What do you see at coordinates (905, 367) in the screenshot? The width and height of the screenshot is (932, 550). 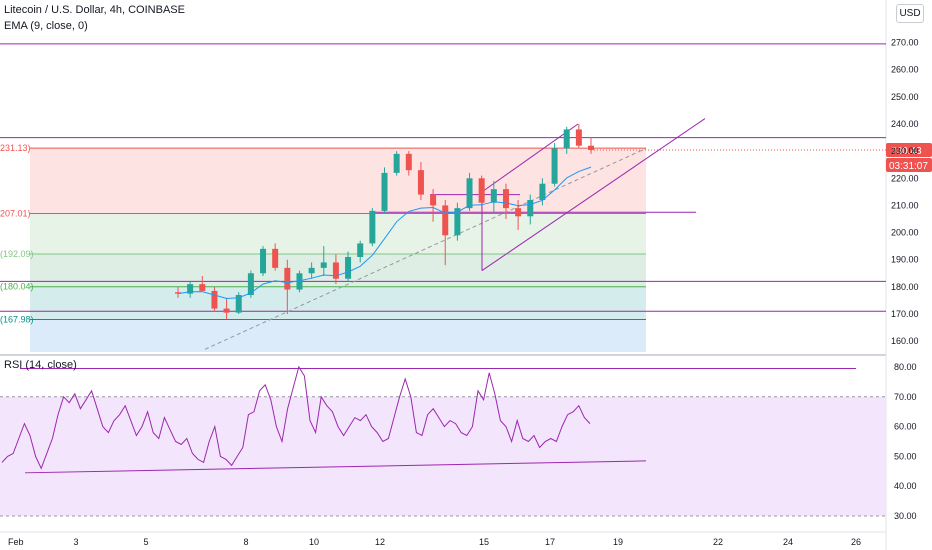 I see `rsi-axis-tick: 80.00` at bounding box center [905, 367].